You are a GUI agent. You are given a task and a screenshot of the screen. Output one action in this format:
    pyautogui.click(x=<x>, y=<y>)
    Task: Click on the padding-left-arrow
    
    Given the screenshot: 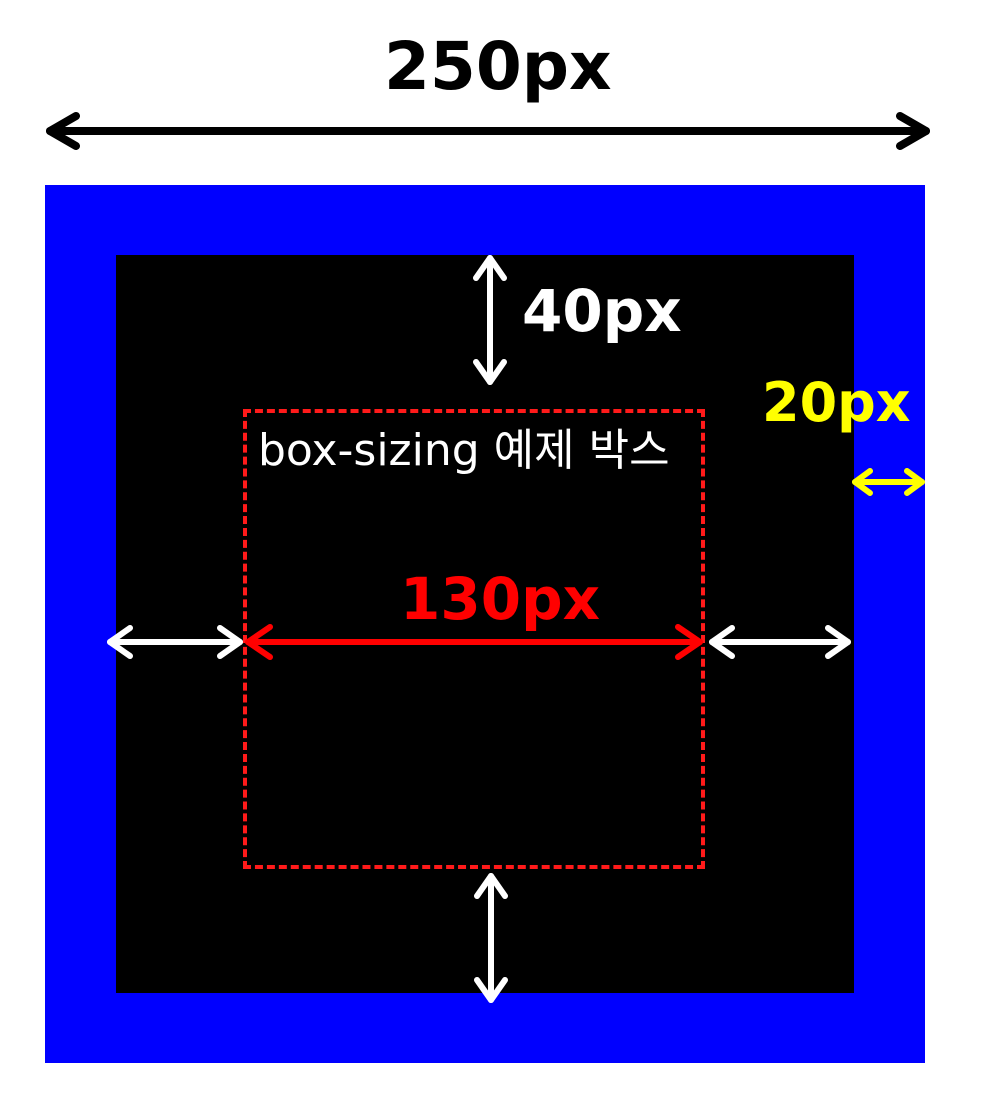 What is the action you would take?
    pyautogui.click(x=175, y=642)
    